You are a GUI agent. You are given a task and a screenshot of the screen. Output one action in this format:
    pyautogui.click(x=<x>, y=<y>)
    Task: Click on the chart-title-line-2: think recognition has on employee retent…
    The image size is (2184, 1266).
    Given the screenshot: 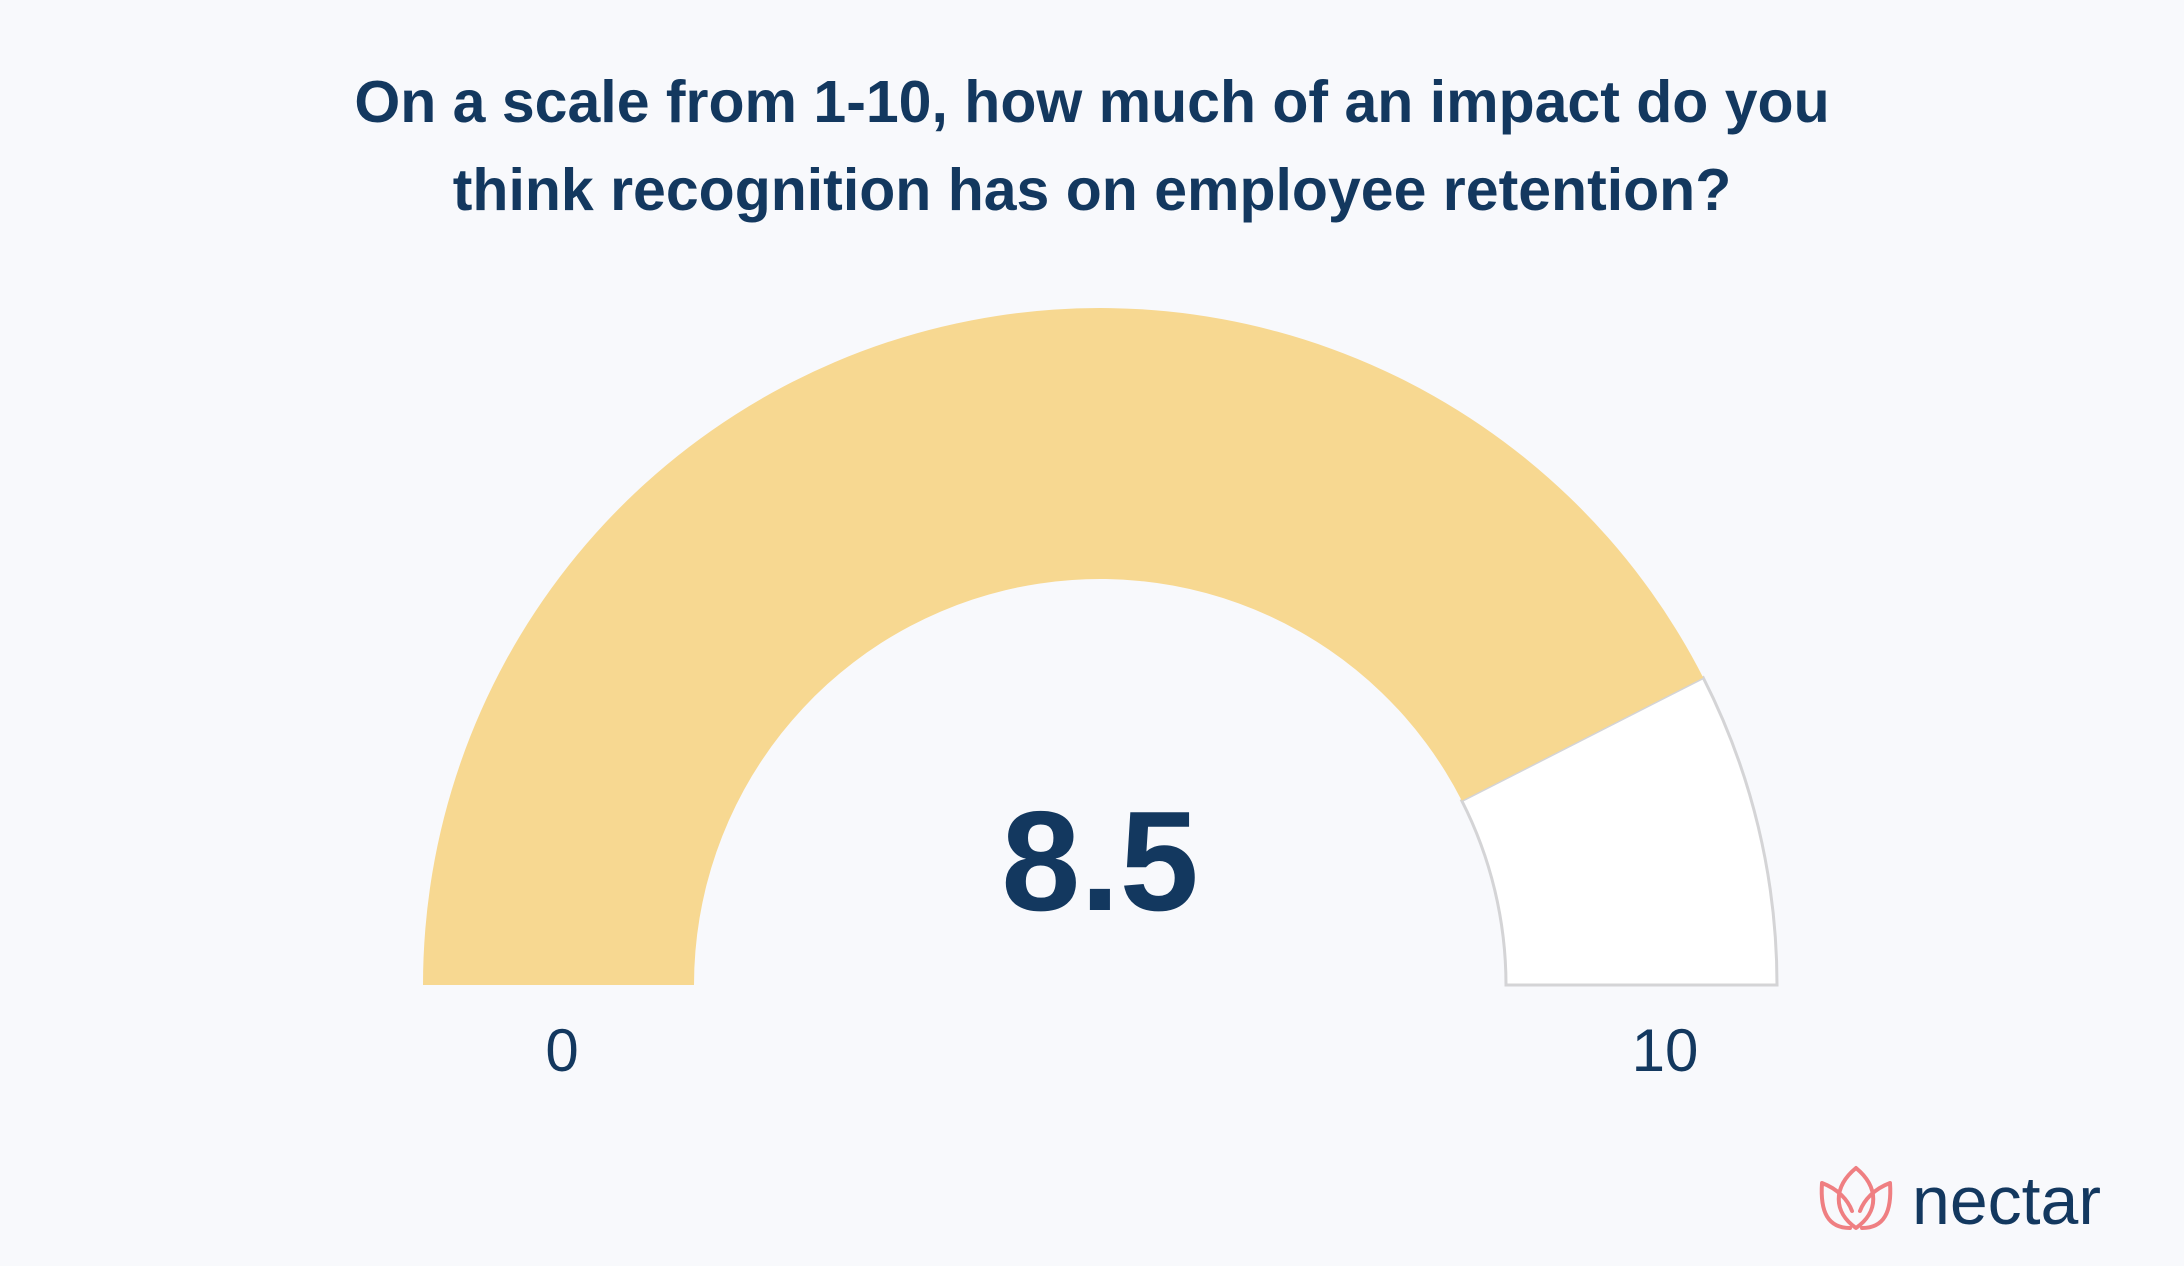 What is the action you would take?
    pyautogui.click(x=1092, y=190)
    